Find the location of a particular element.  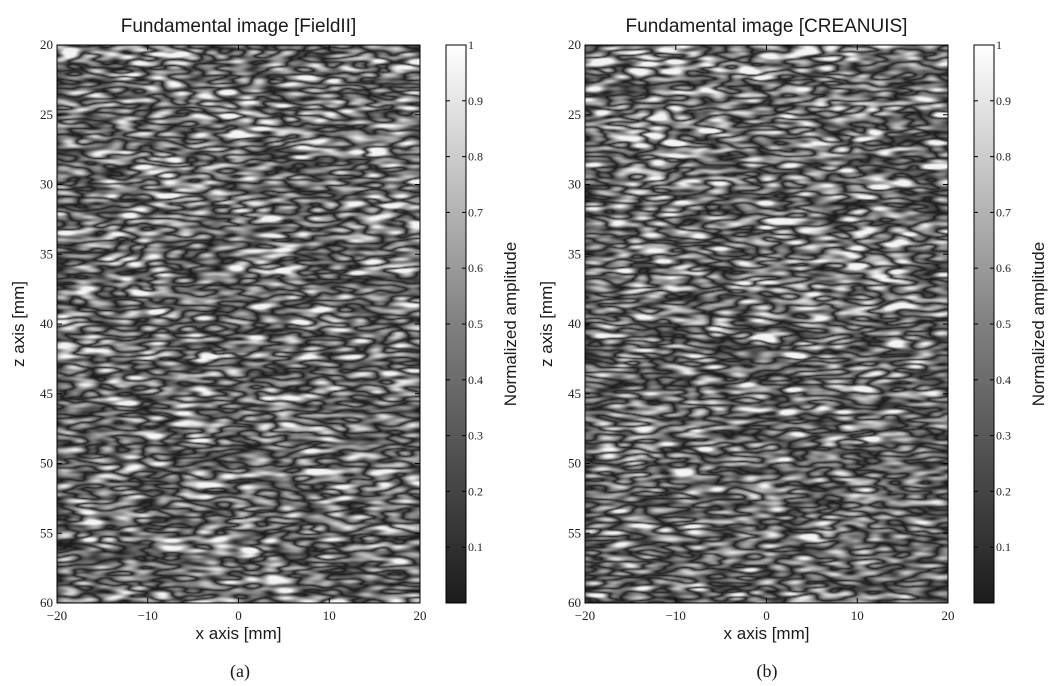

panel-caption: (b) is located at coordinates (767, 671).